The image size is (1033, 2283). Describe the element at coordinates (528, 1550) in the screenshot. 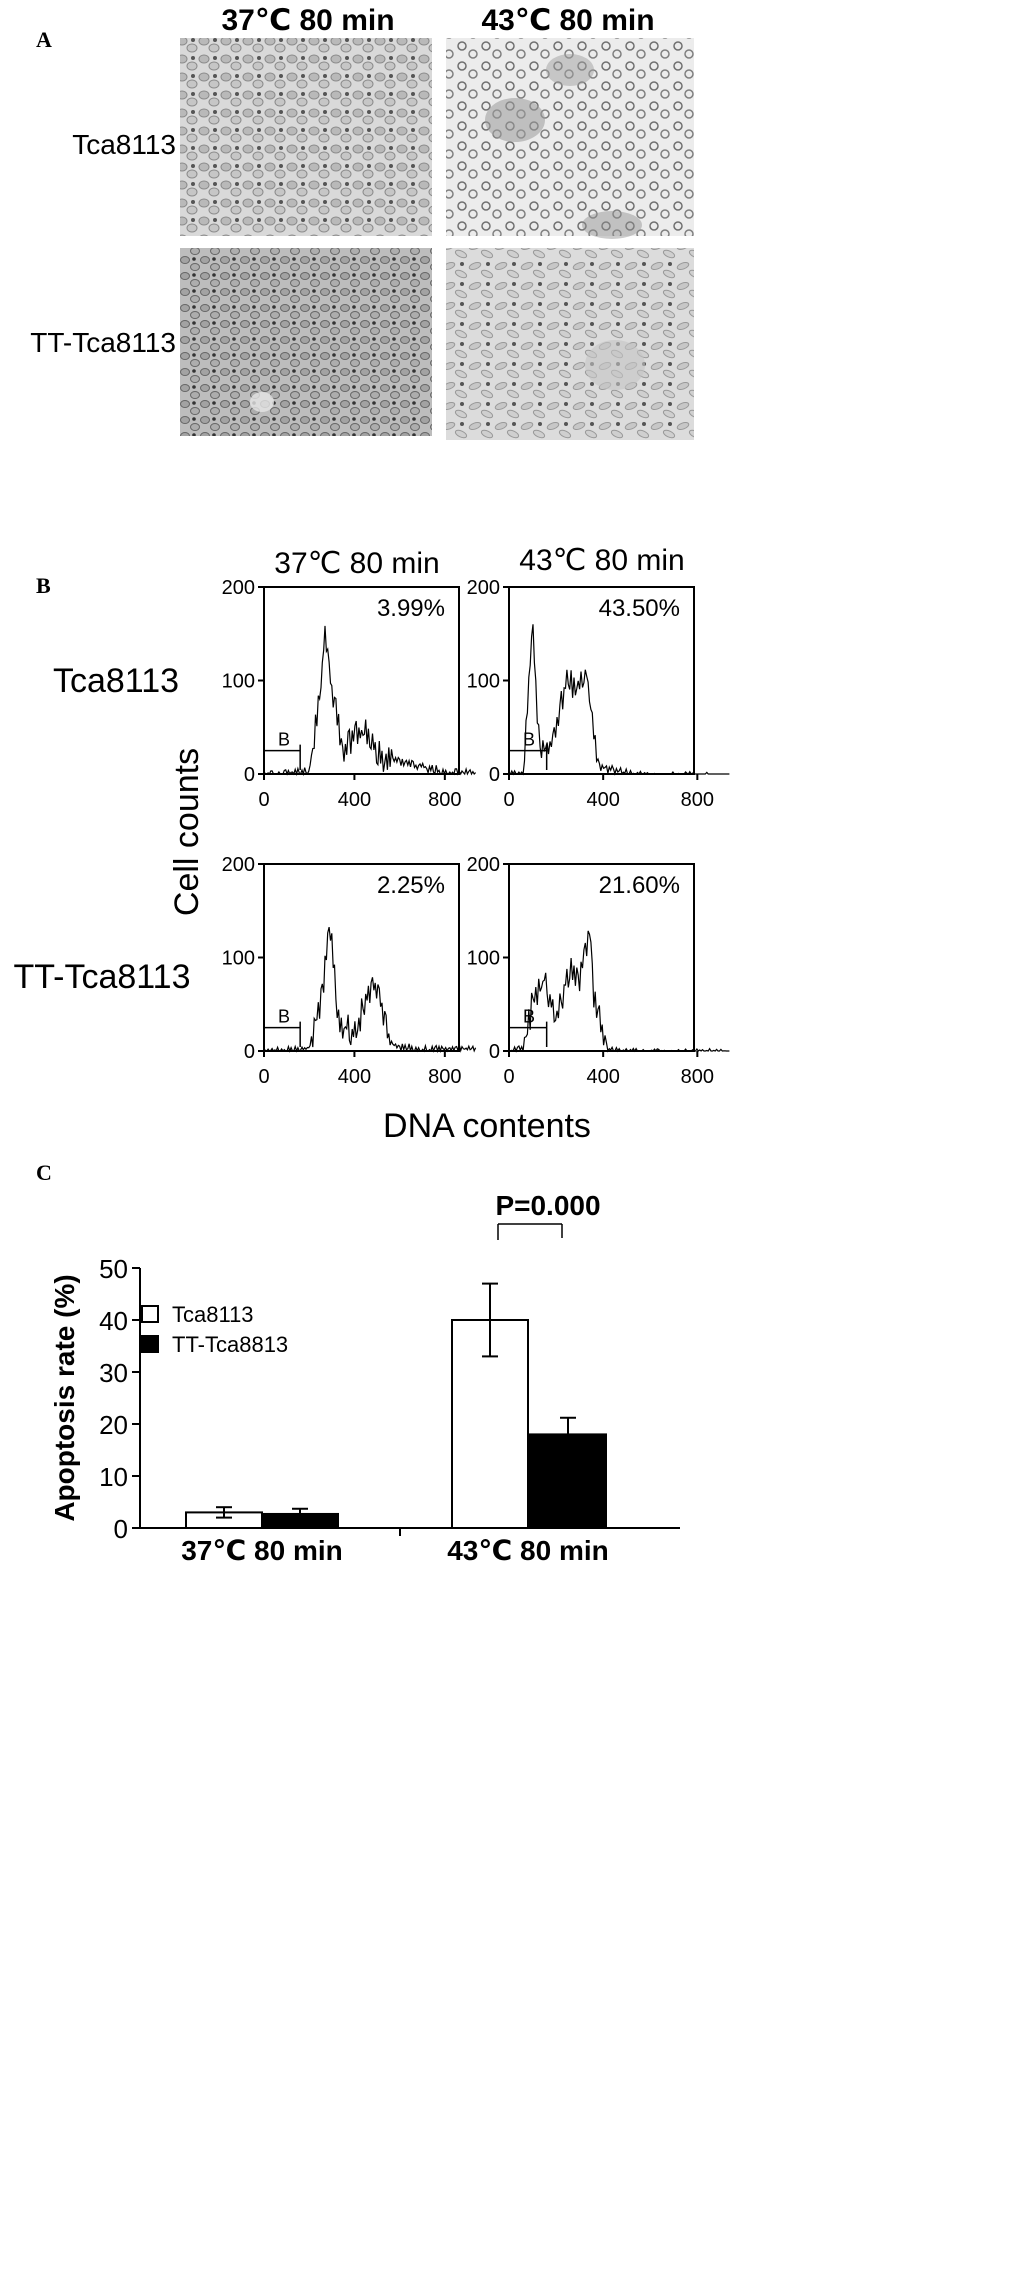

I see `x-category-label: 43℃ 80 min` at that location.